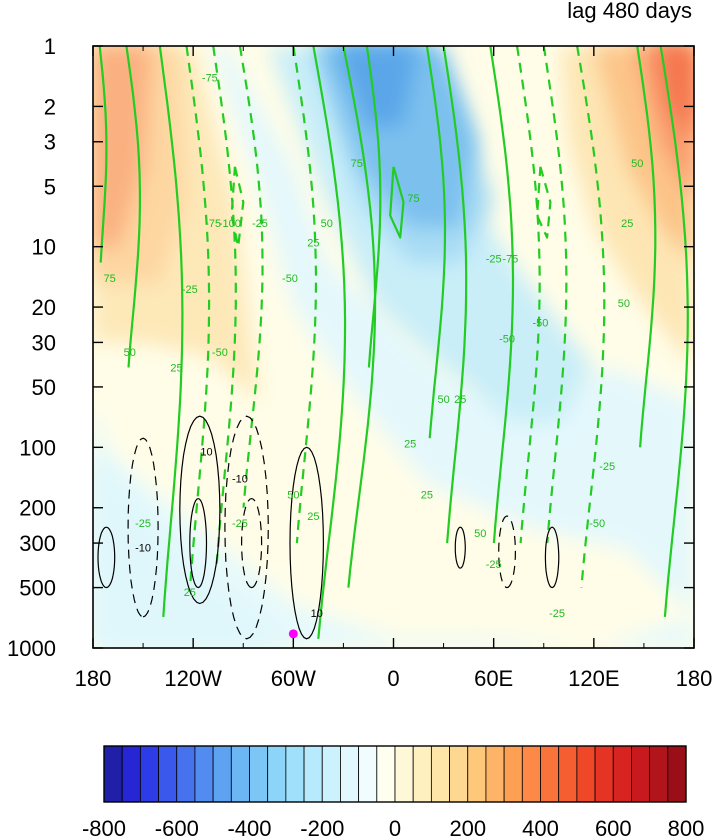 This screenshot has width=714, height=838. Describe the element at coordinates (206, 453) in the screenshot. I see `contour-label-b0: 10` at that location.